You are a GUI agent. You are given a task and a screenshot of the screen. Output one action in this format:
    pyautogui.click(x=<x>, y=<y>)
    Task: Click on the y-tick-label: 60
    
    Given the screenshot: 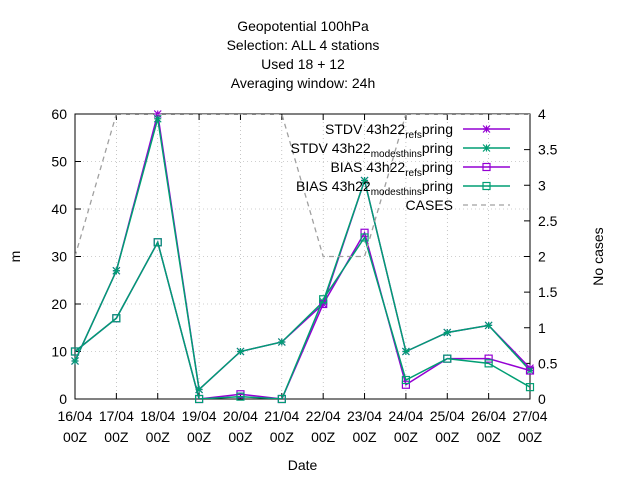 What is the action you would take?
    pyautogui.click(x=59, y=114)
    